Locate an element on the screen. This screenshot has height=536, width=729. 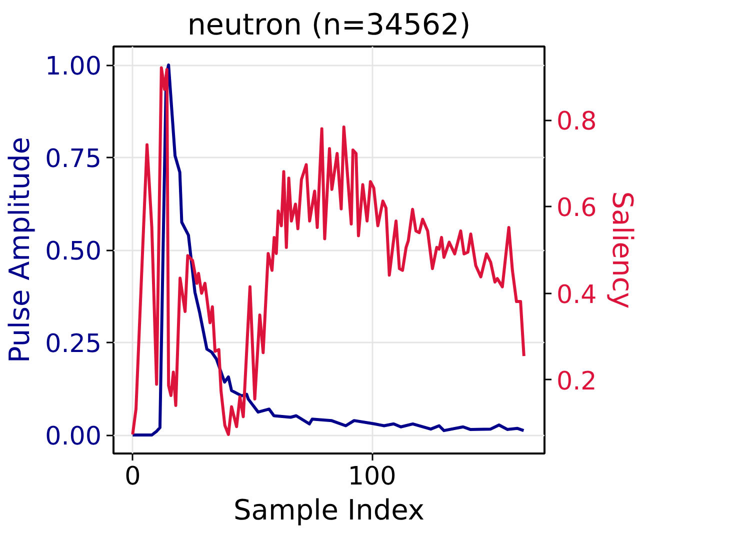
y-tick-label: 0.00 is located at coordinates (73, 435).